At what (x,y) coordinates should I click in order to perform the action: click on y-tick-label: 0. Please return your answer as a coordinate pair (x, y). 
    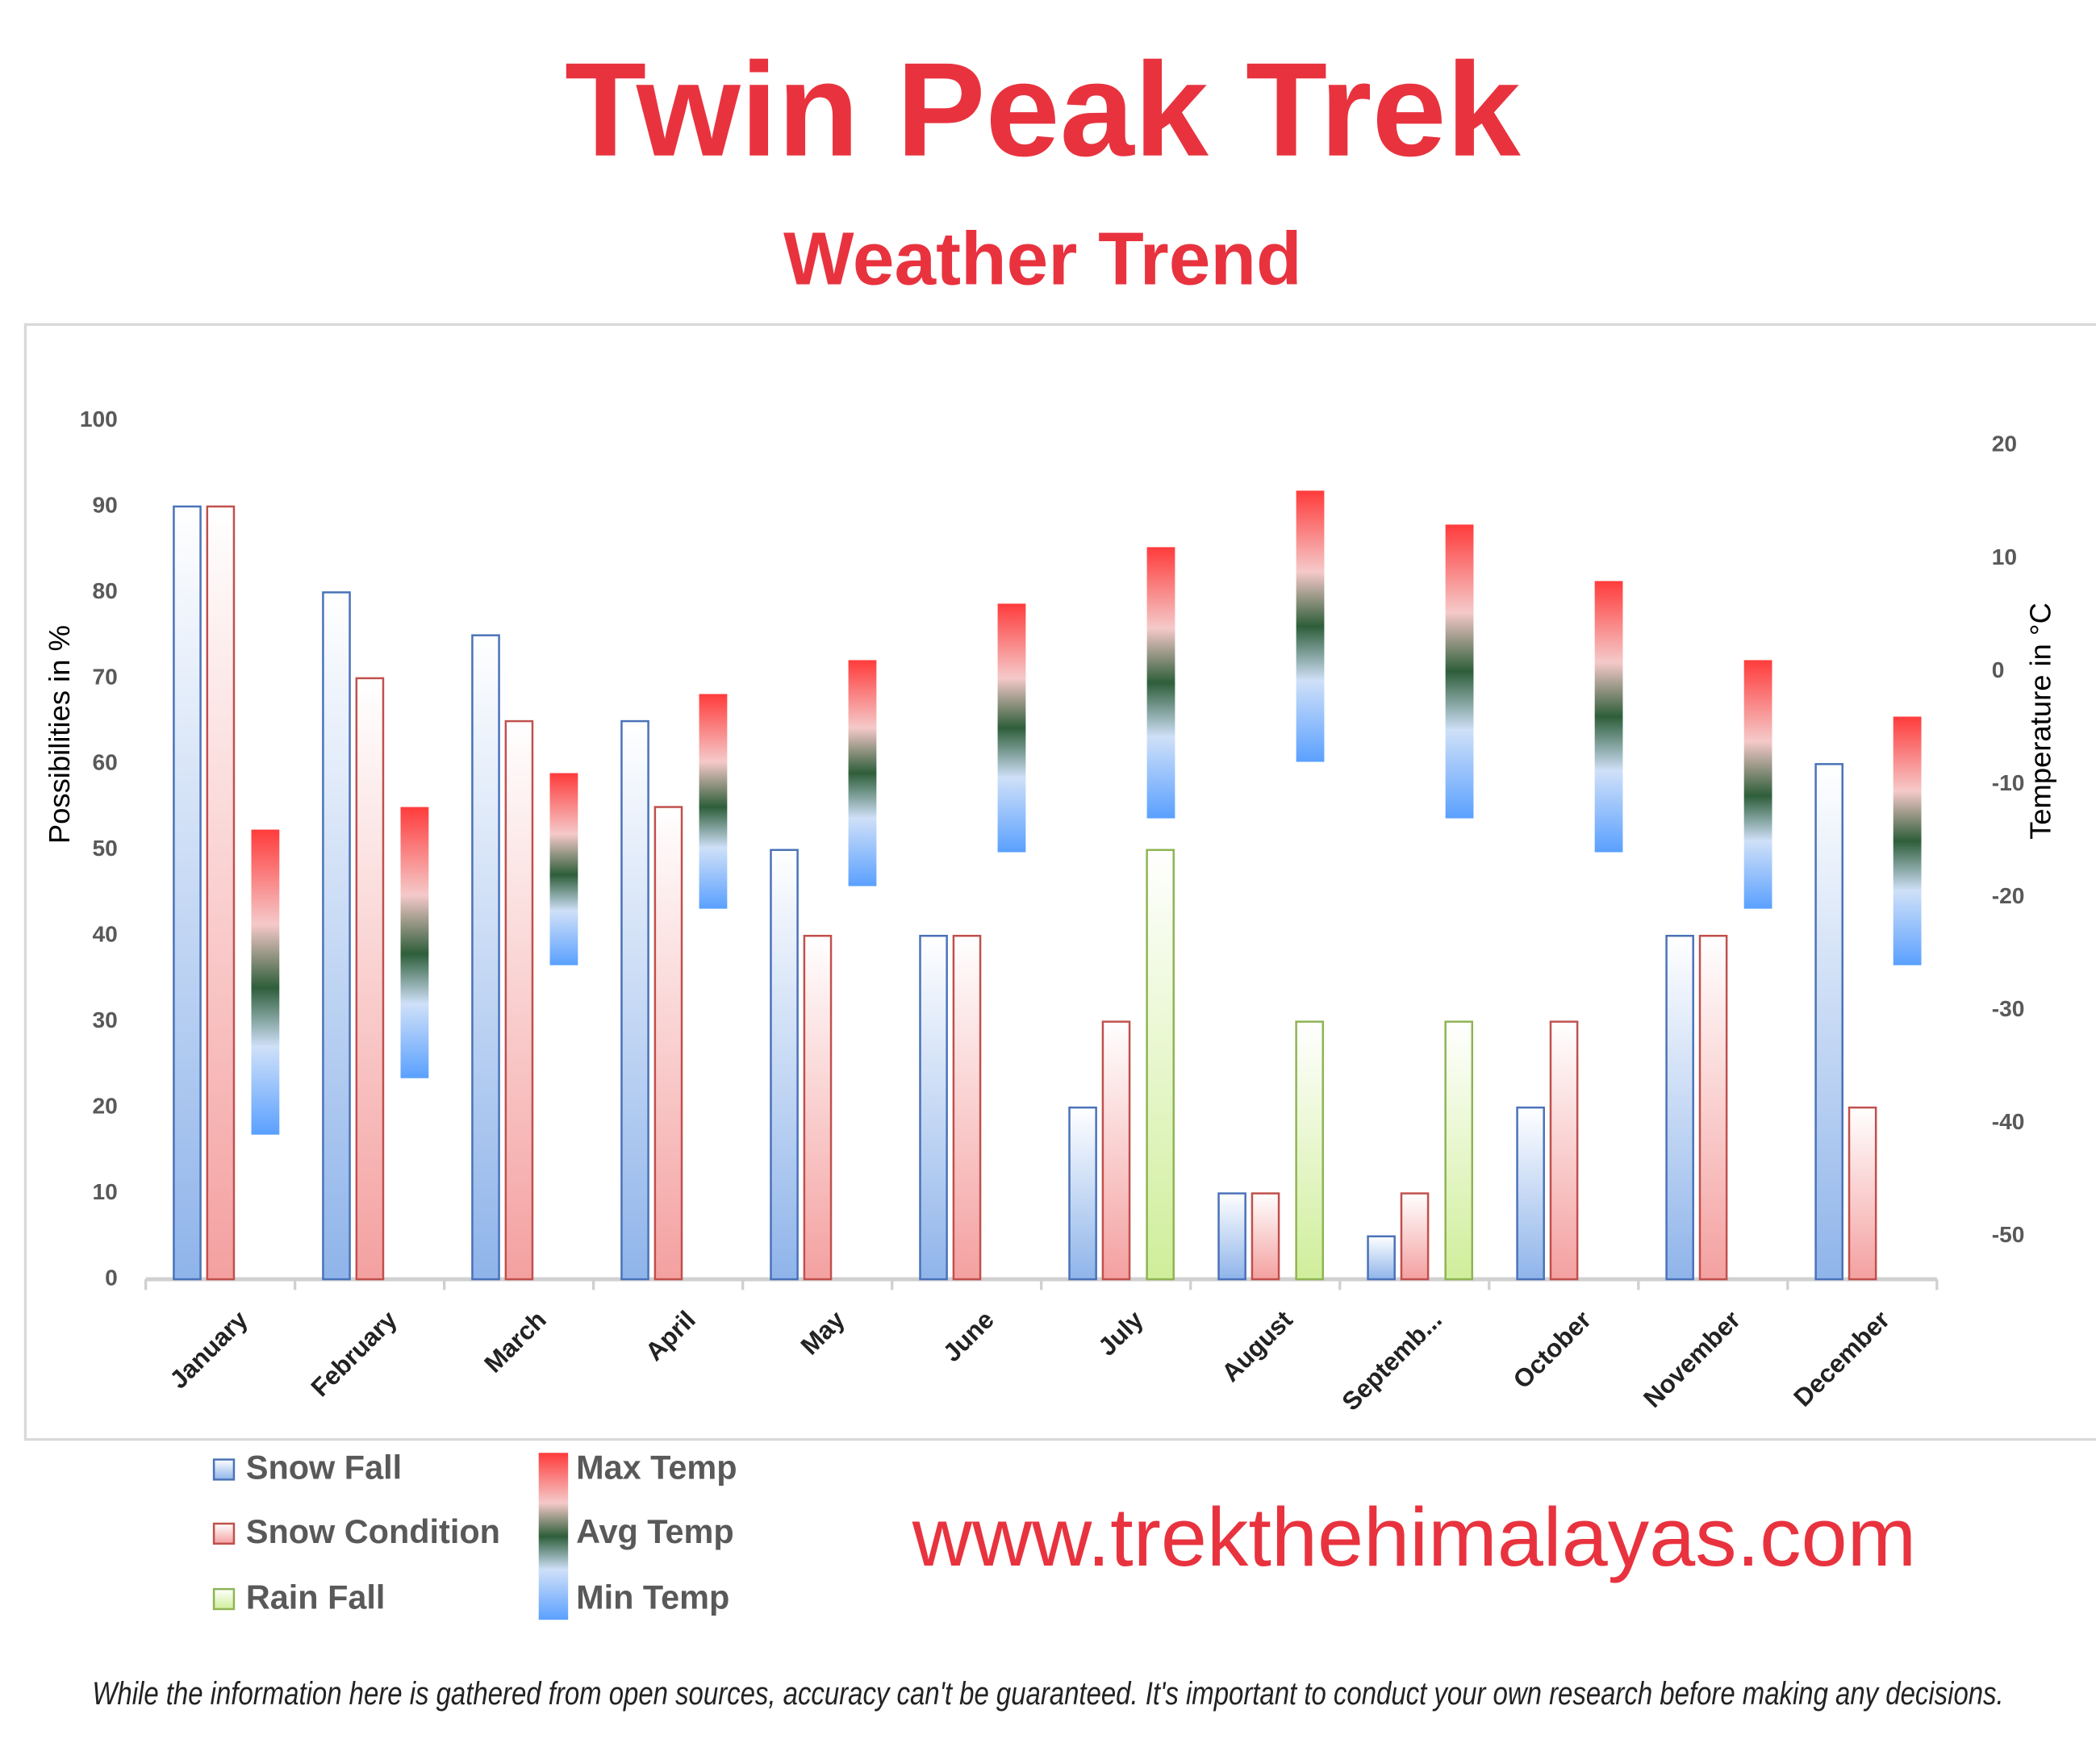
    Looking at the image, I should click on (111, 1277).